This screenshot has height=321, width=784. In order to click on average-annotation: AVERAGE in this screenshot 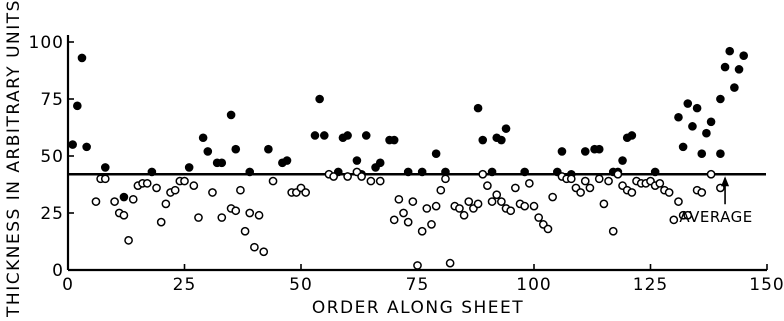, I will do `click(715, 201)`.